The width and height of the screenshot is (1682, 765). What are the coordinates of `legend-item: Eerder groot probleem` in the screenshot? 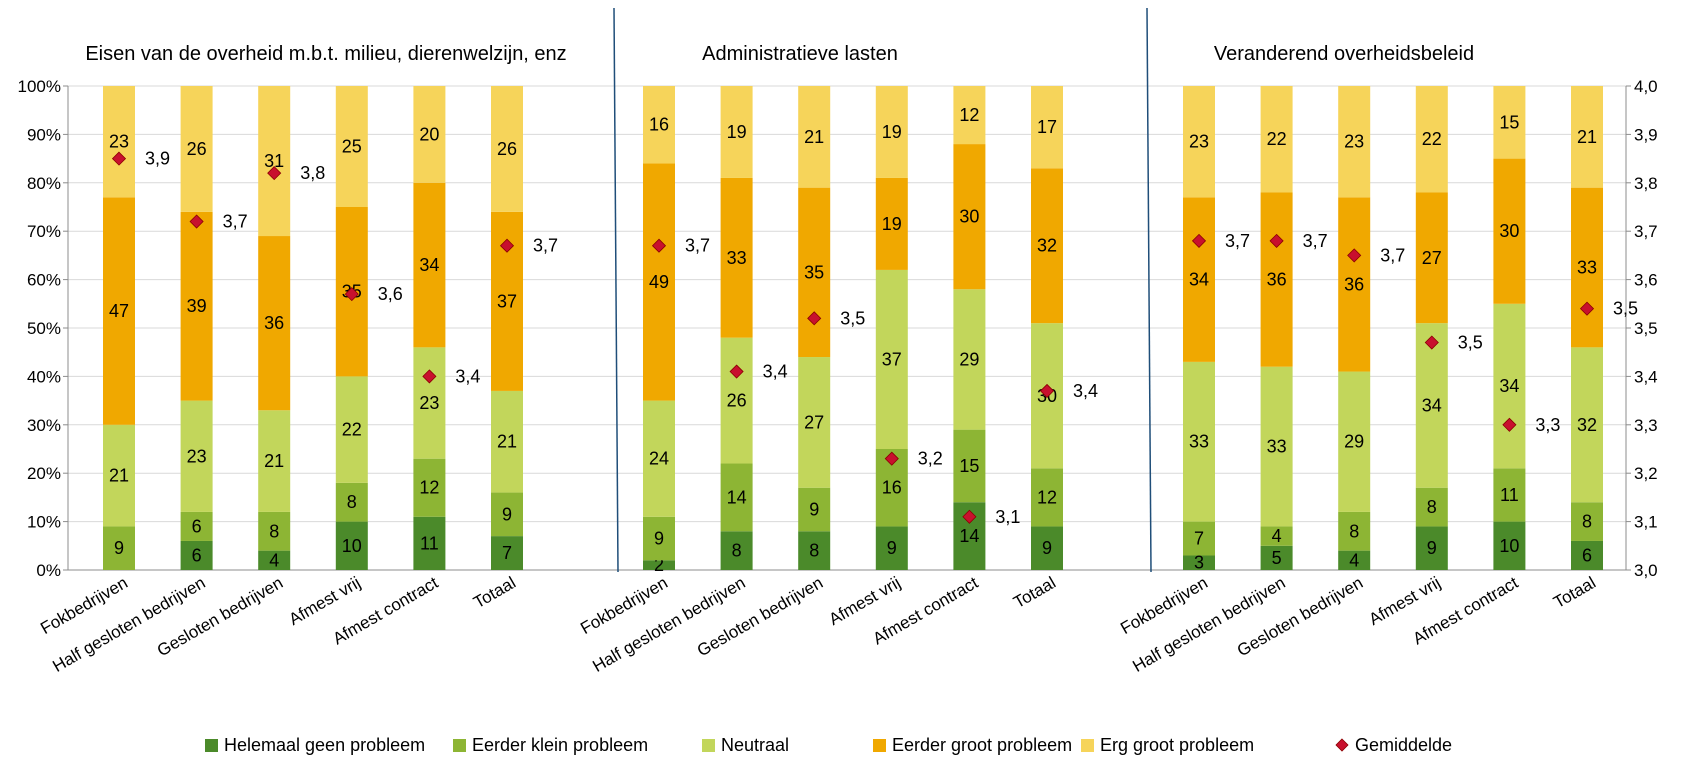 It's located at (972, 745).